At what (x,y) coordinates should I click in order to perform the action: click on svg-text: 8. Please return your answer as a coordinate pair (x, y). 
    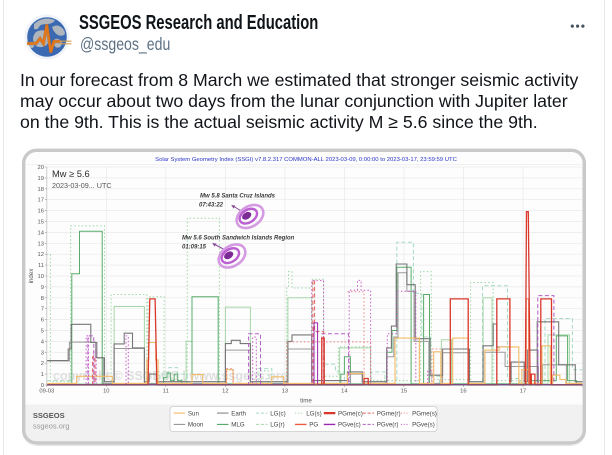
    Looking at the image, I should click on (42, 299).